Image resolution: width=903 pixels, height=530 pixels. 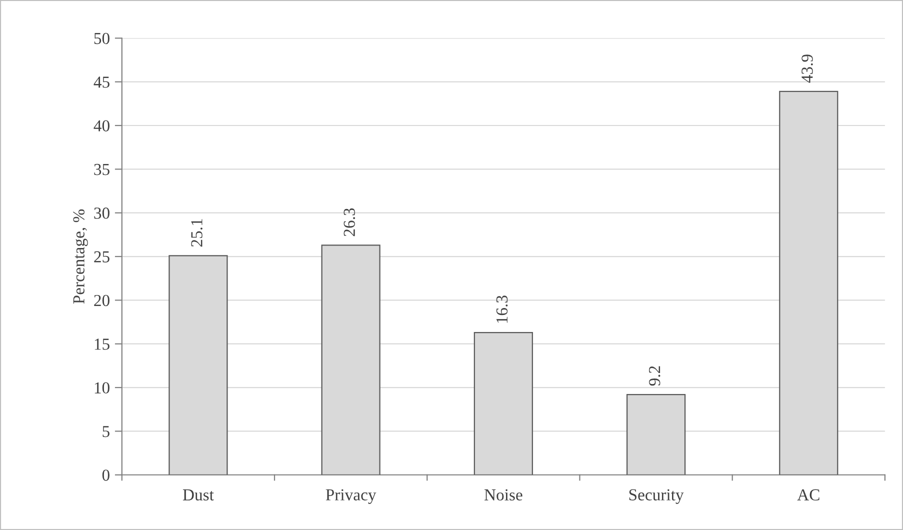 I want to click on x-tick-label: Noise, so click(x=503, y=494).